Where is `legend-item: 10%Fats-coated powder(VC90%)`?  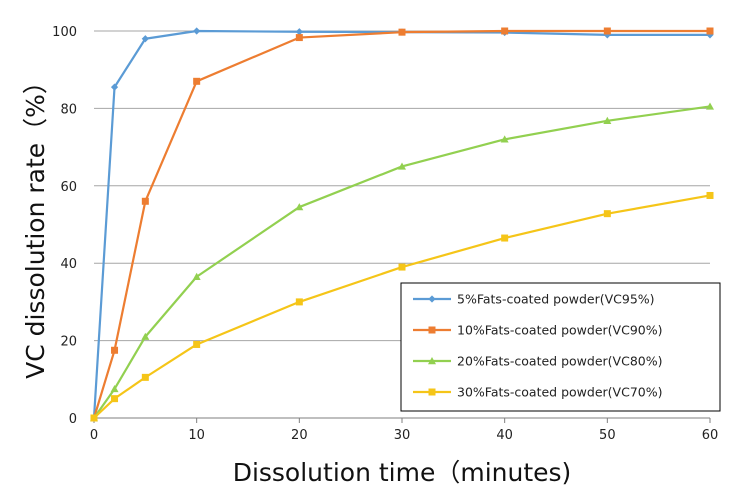 legend-item: 10%Fats-coated powder(VC90%) is located at coordinates (537, 330).